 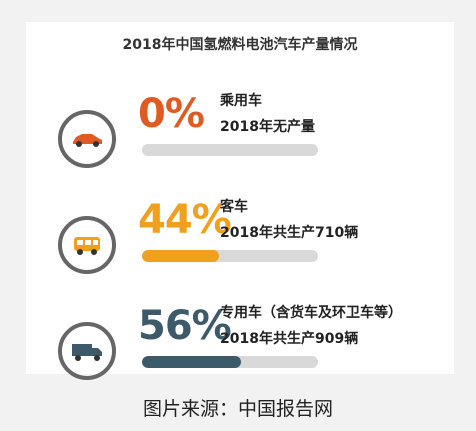 I want to click on category-label: 客车, so click(x=234, y=207).